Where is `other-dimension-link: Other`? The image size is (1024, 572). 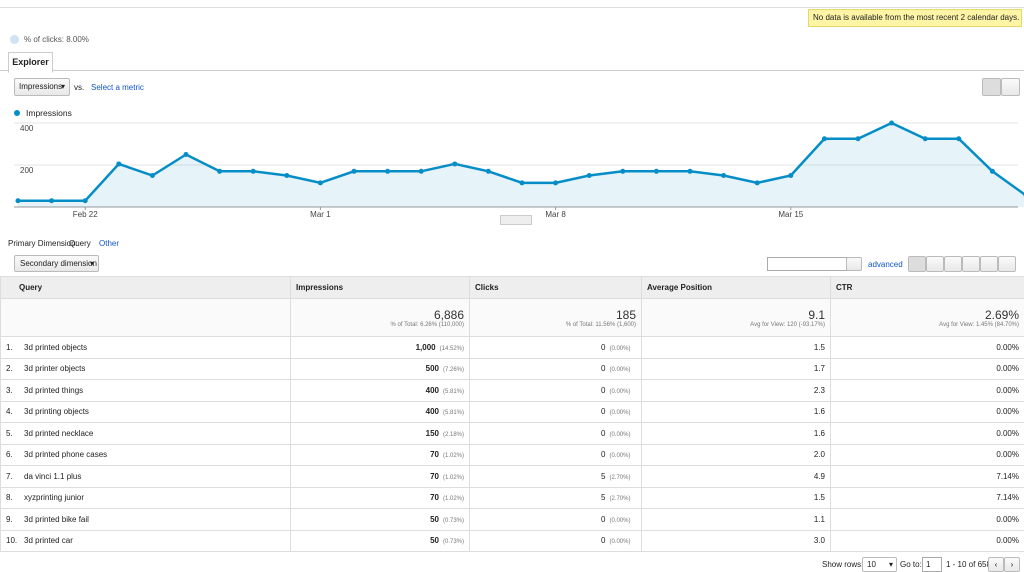 other-dimension-link: Other is located at coordinates (109, 243).